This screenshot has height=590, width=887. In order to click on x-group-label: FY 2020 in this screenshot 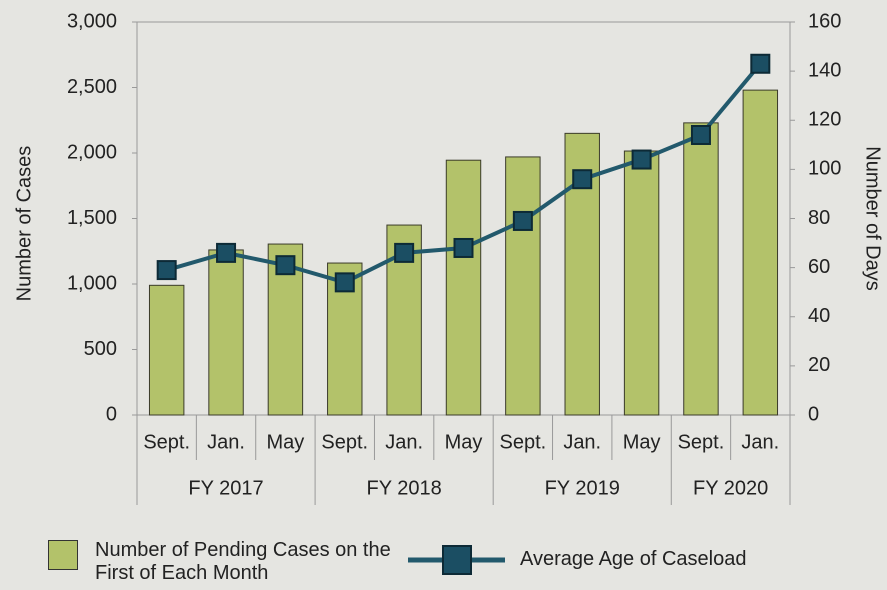, I will do `click(730, 488)`.